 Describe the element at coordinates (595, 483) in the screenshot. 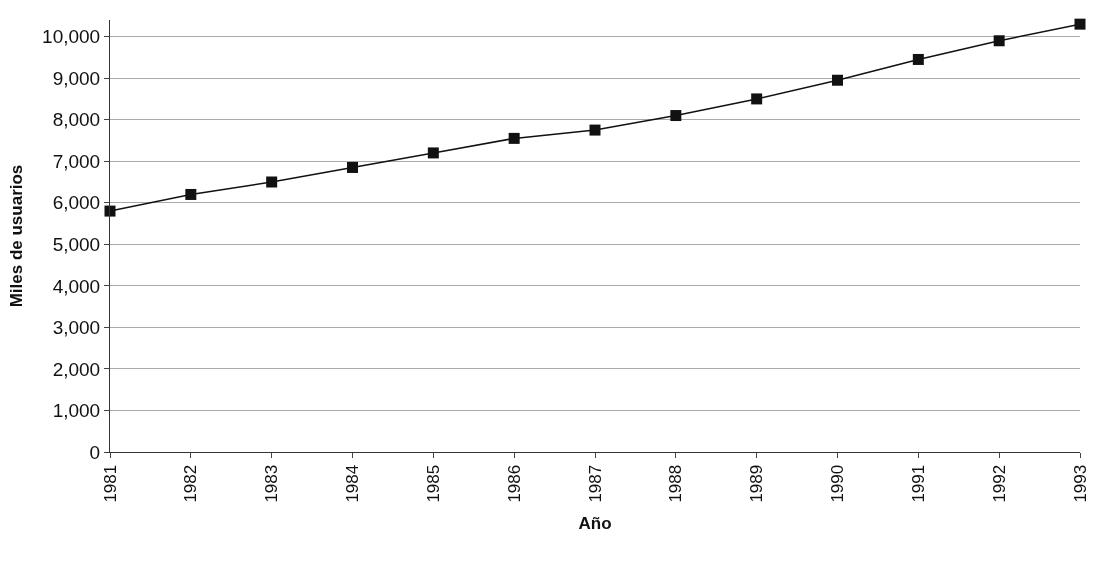

I see `x-tick-label: 1987` at that location.